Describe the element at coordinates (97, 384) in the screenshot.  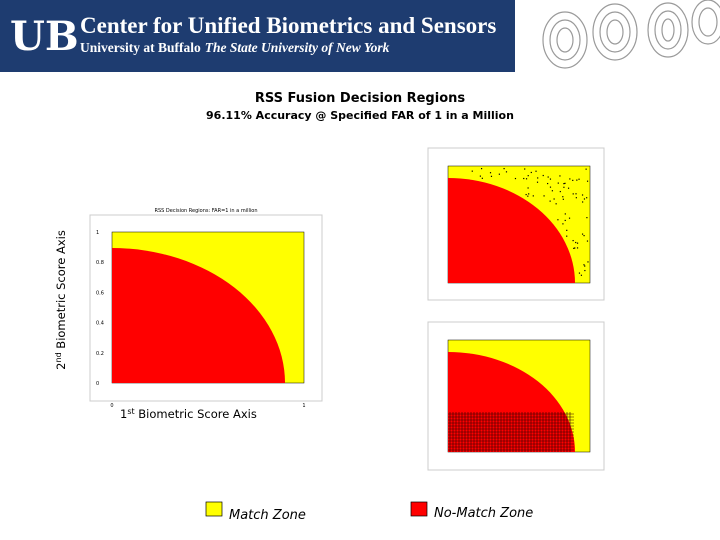
I see `y-tick-label: 0` at that location.